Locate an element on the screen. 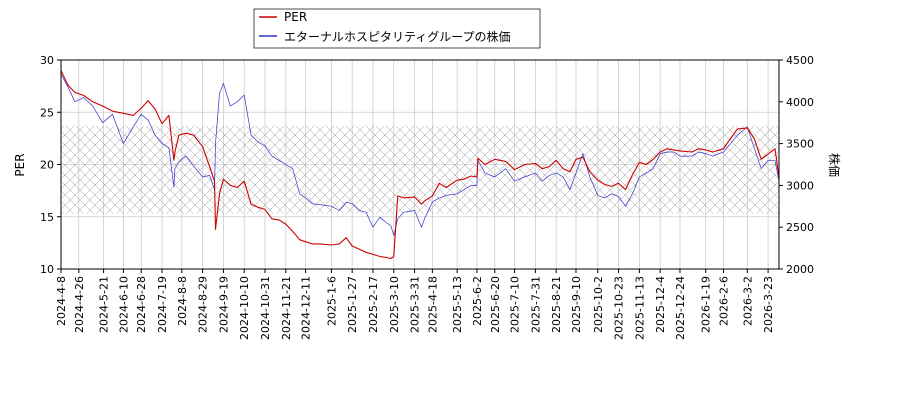  x-tick-label: 2025-1-27 is located at coordinates (352, 304).